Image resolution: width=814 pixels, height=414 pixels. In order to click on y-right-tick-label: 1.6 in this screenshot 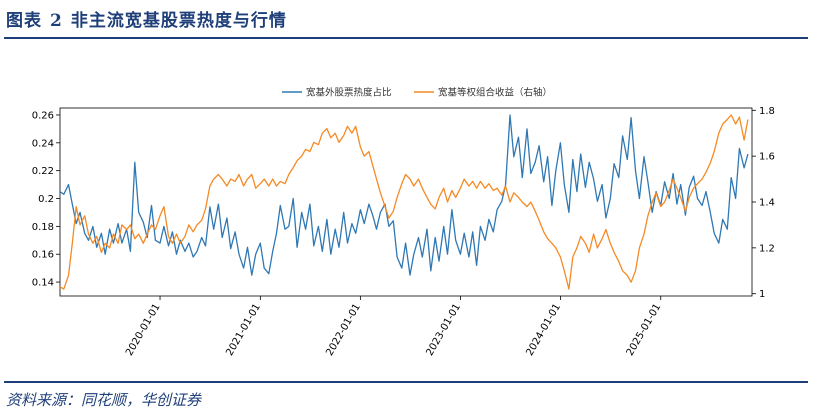, I will do `click(767, 157)`.